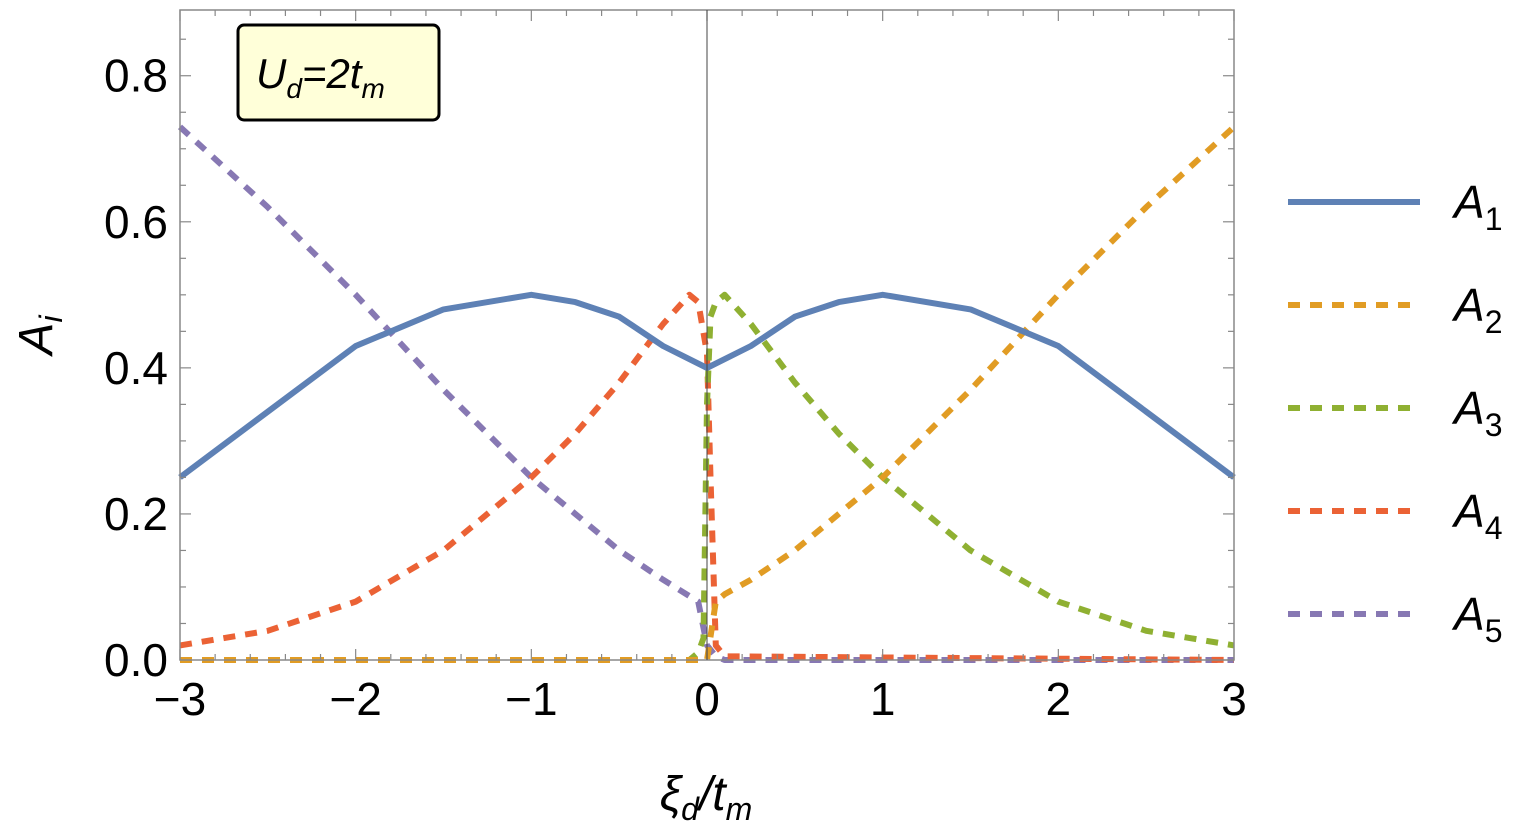 The width and height of the screenshot is (1539, 827). What do you see at coordinates (1059, 699) in the screenshot?
I see `x-tick-label: 2` at bounding box center [1059, 699].